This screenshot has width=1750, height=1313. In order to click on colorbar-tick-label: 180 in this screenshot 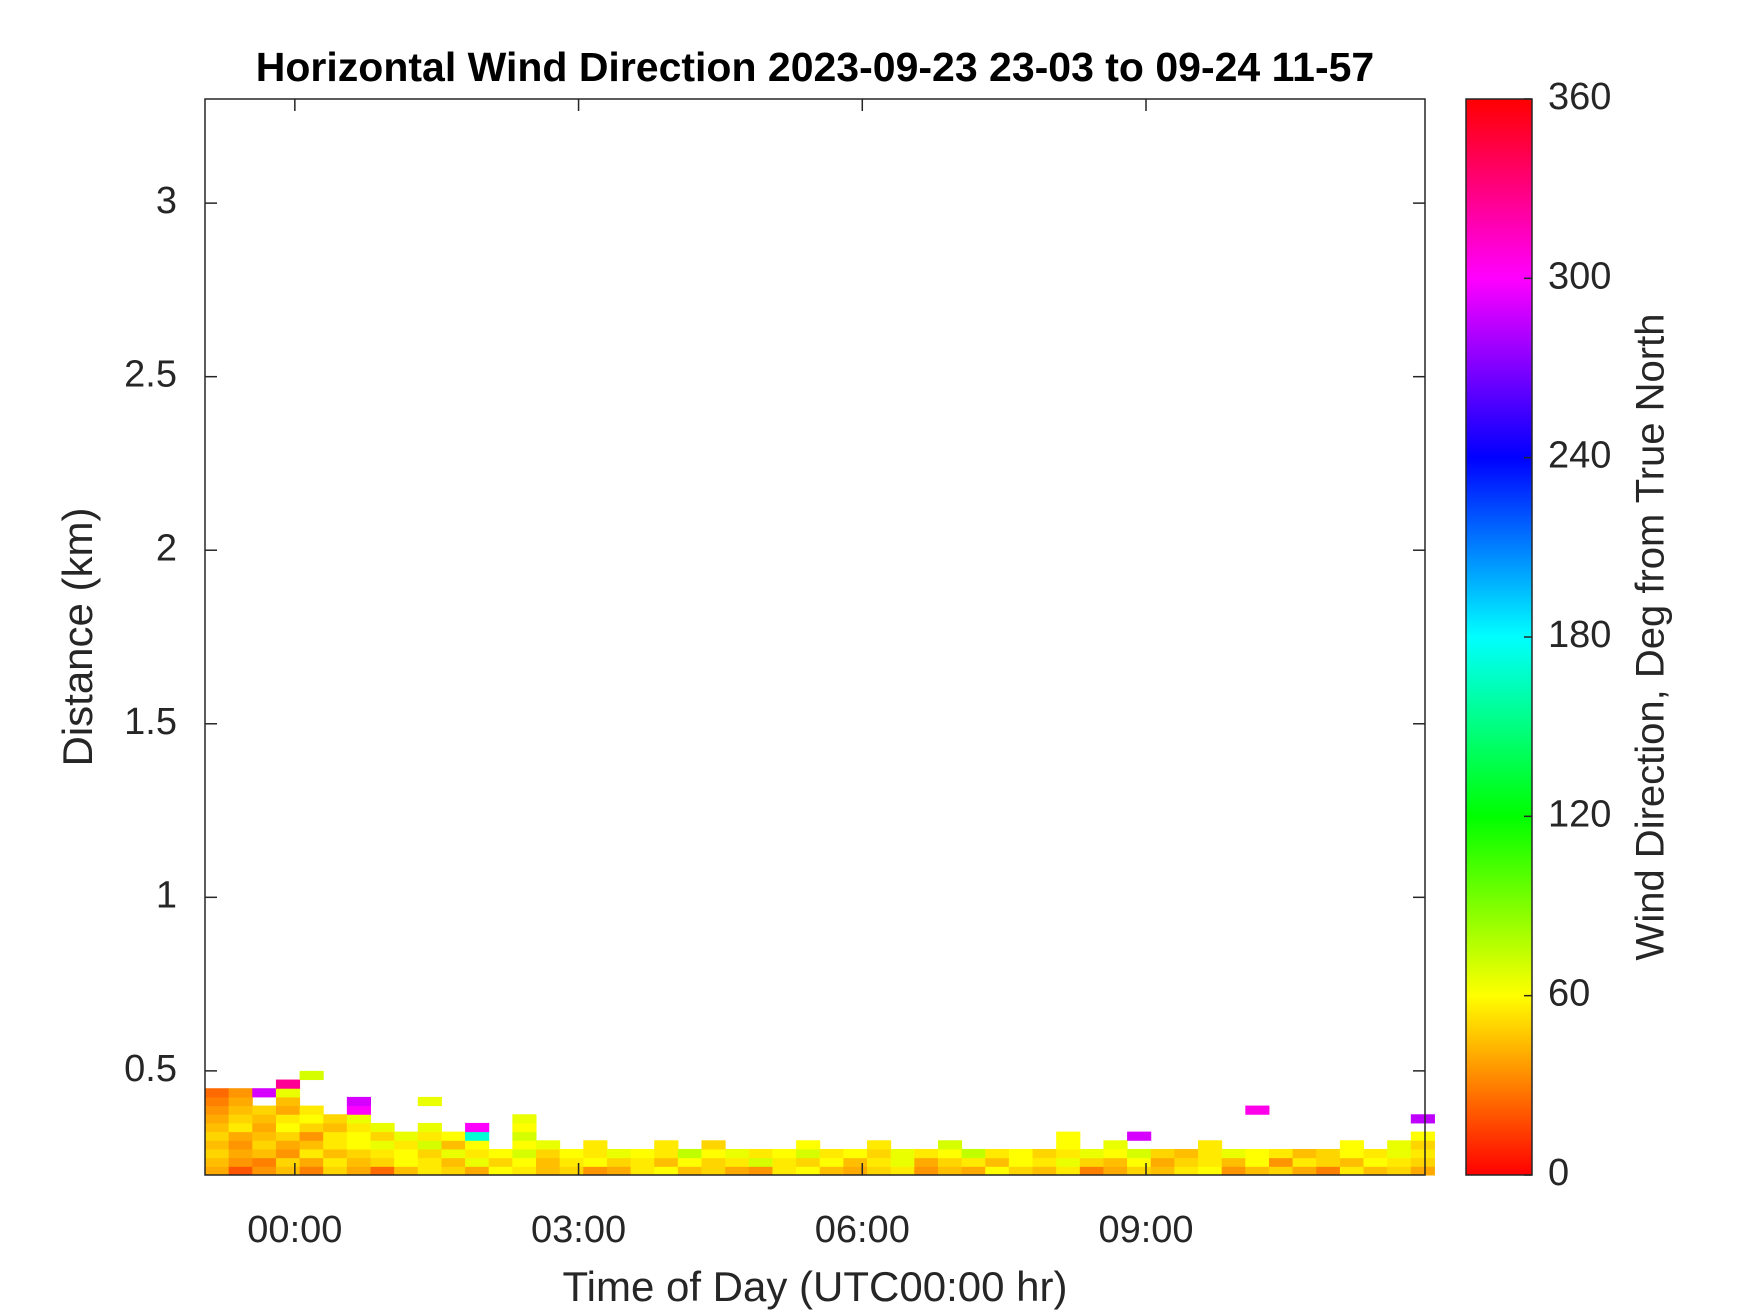, I will do `click(1579, 635)`.